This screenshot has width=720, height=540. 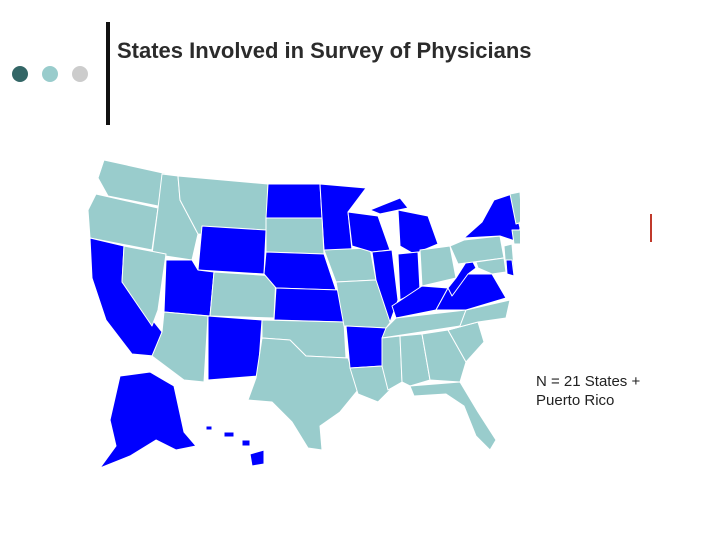 What do you see at coordinates (300, 271) in the screenshot?
I see `state-ne` at bounding box center [300, 271].